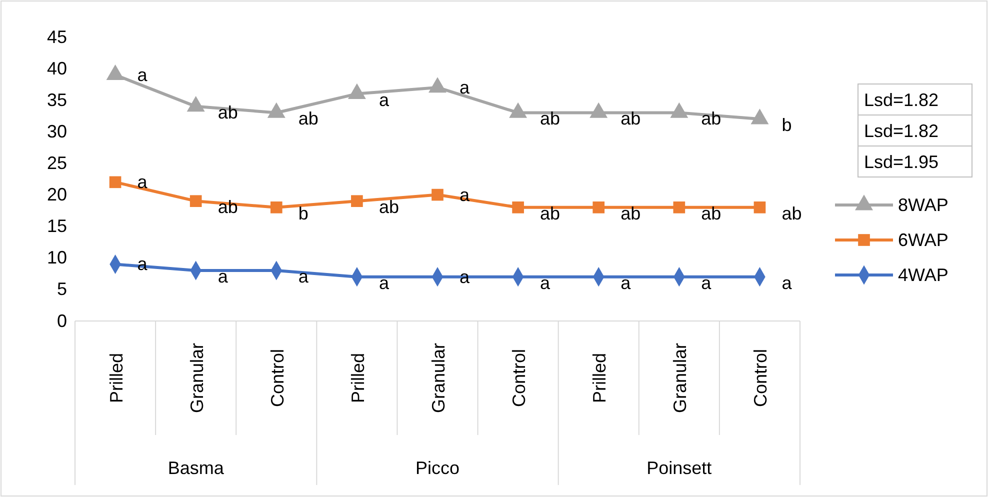 Image resolution: width=988 pixels, height=497 pixels. What do you see at coordinates (56, 162) in the screenshot?
I see `y-tick-label: 25` at bounding box center [56, 162].